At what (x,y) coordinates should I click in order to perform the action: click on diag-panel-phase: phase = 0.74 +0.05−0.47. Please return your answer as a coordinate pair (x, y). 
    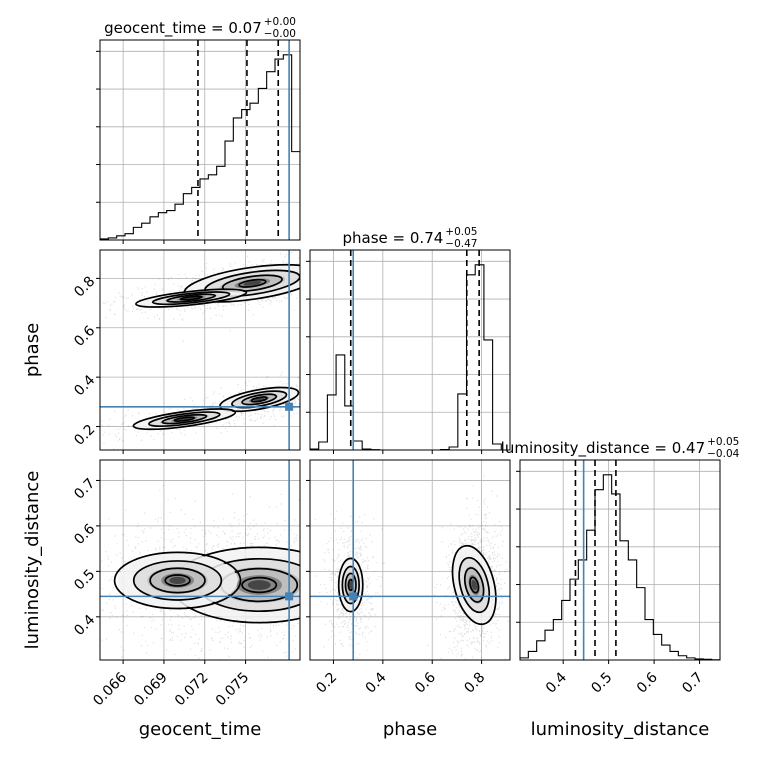
    Looking at the image, I should click on (408, 340).